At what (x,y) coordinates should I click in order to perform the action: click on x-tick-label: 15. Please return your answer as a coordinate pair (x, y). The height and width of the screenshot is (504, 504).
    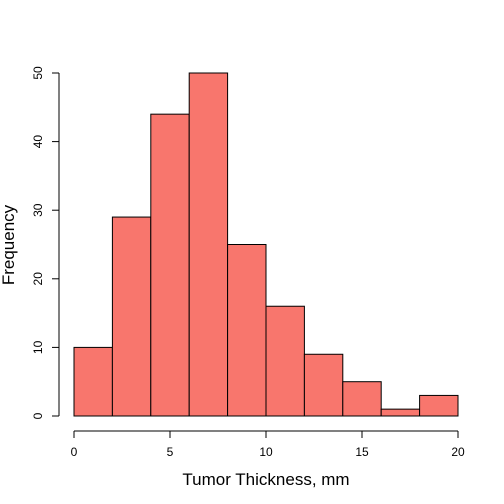
    Looking at the image, I should click on (362, 452).